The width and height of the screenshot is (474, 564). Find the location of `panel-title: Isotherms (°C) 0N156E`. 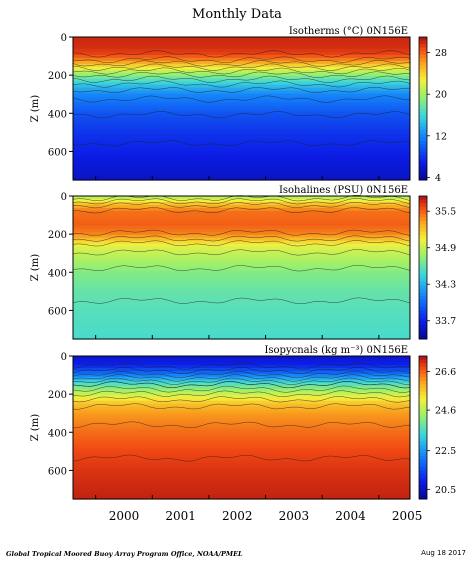

panel-title: Isotherms (°C) 0N156E is located at coordinates (348, 31).